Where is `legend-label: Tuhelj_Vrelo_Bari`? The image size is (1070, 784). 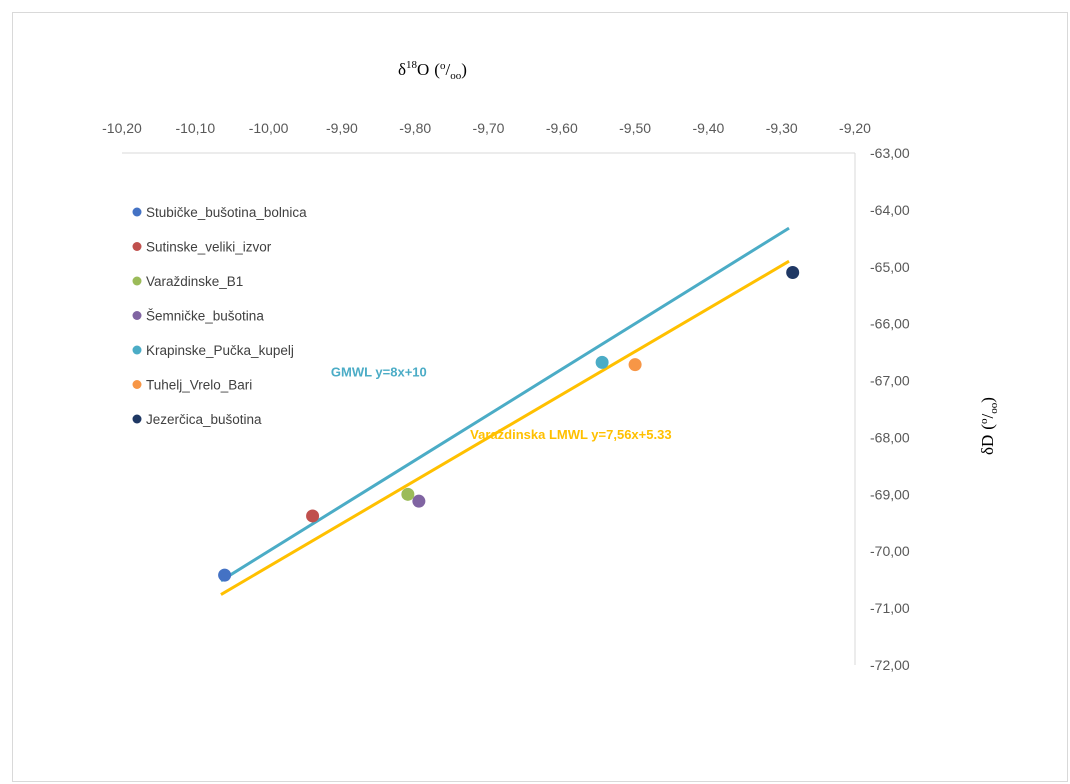
legend-label: Tuhelj_Vrelo_Bari is located at coordinates (199, 385).